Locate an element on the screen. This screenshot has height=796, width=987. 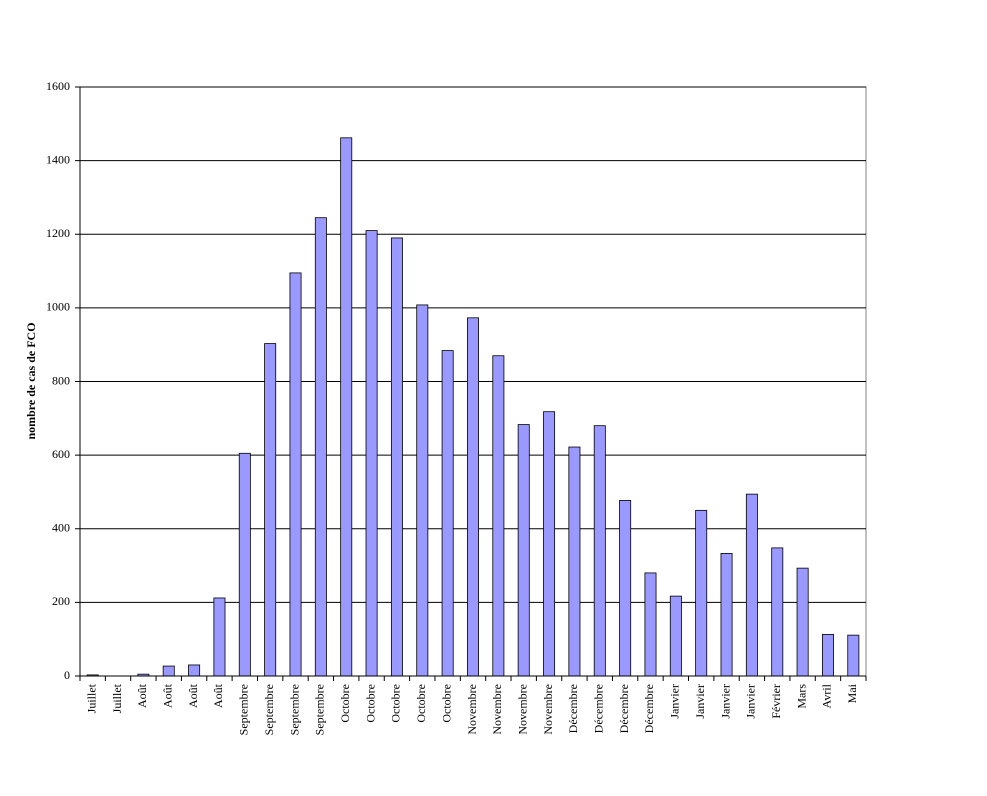
y-tick-label: 1000 is located at coordinates (58, 307).